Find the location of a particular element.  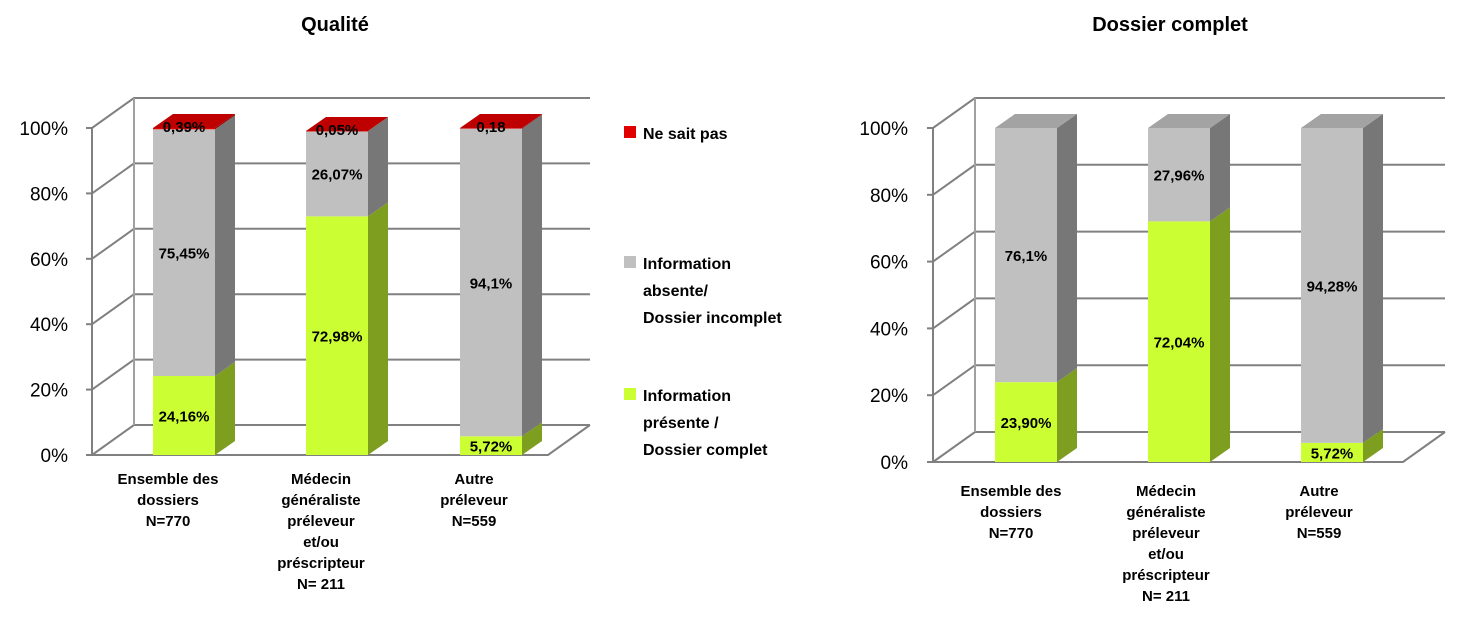

data-label: 0,18 is located at coordinates (490, 127).